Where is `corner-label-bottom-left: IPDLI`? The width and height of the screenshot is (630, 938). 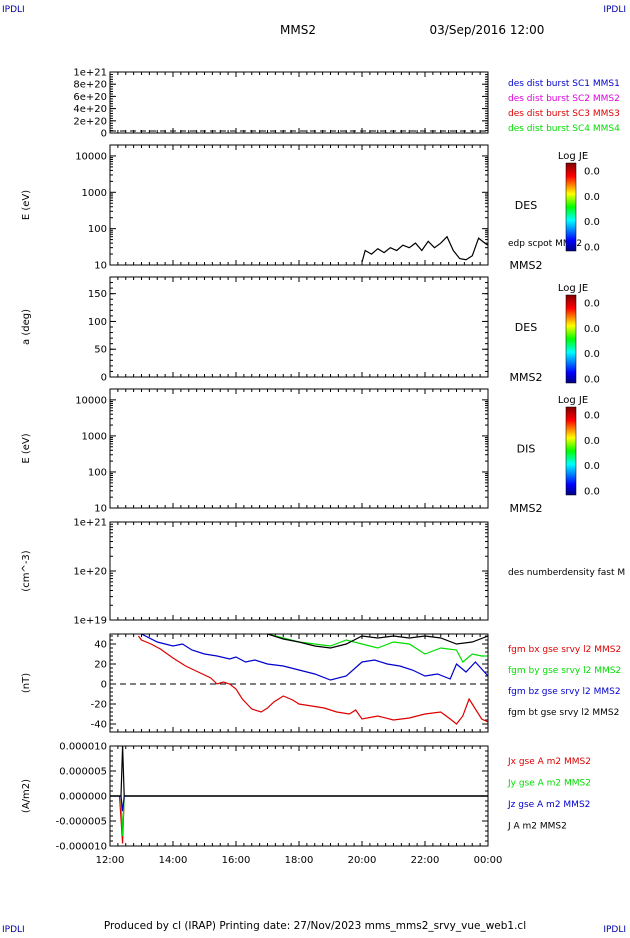 corner-label-bottom-left: IPDLI is located at coordinates (13, 929).